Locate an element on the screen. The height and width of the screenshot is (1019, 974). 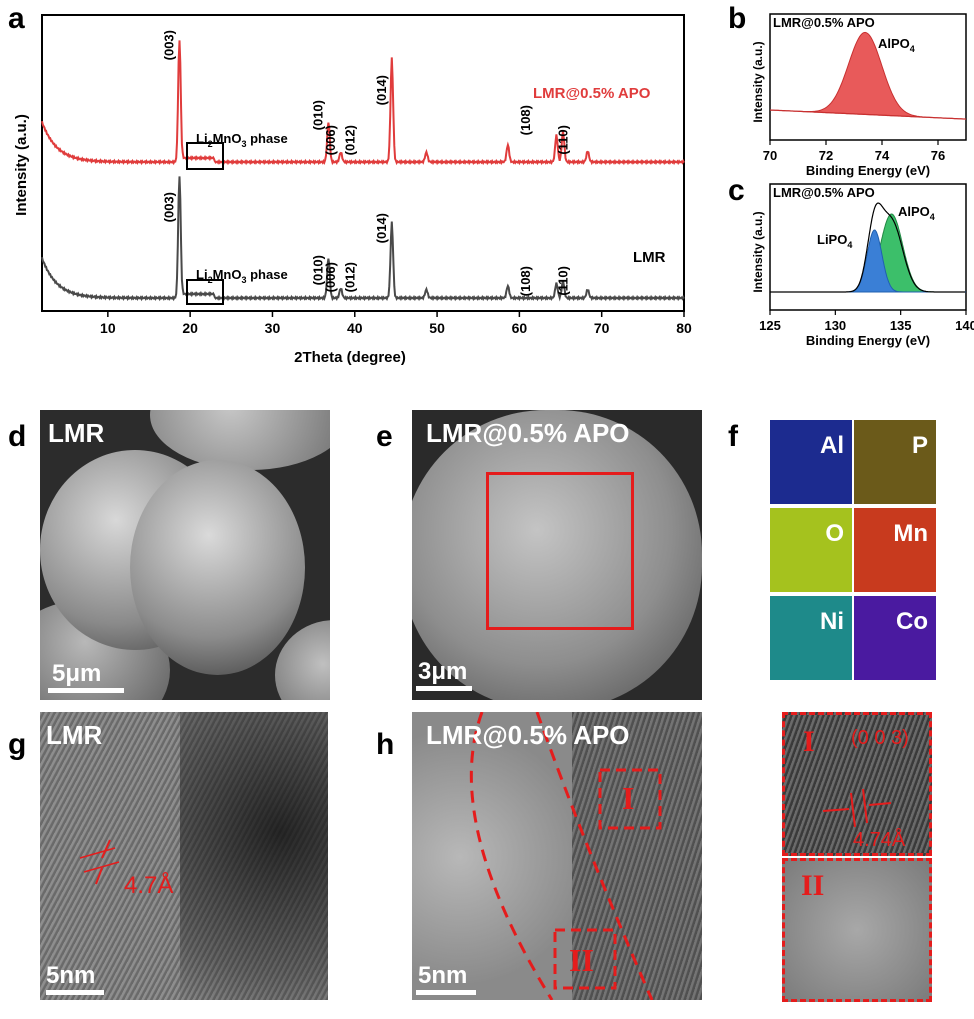
xps-b-tick-label: 70 is located at coordinates (770, 155).